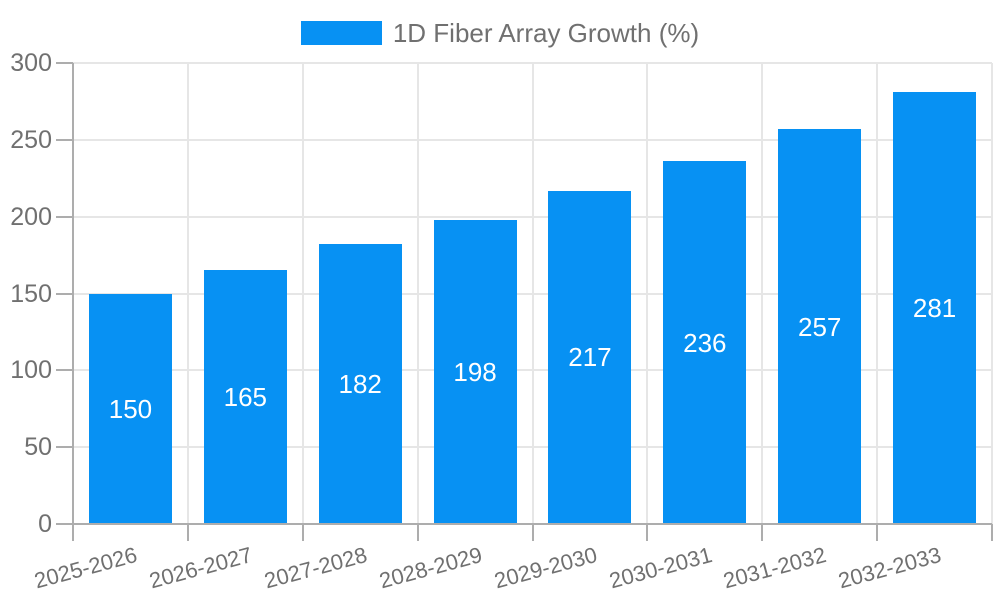  I want to click on x-tick-label: 2032-2033, so click(890, 568).